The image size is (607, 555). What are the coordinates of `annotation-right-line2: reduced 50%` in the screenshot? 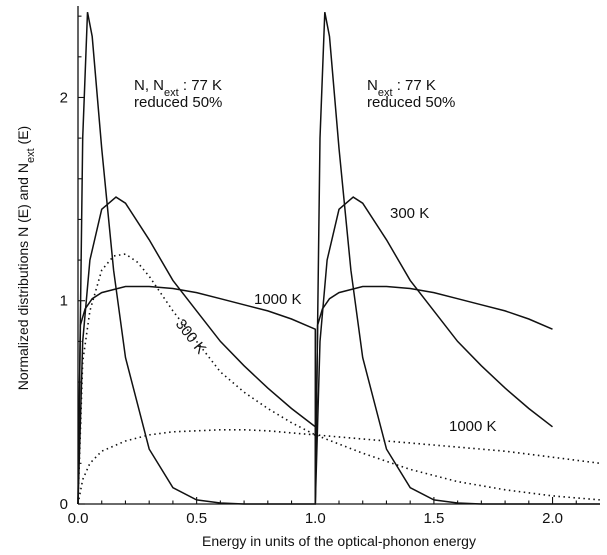 It's located at (411, 102).